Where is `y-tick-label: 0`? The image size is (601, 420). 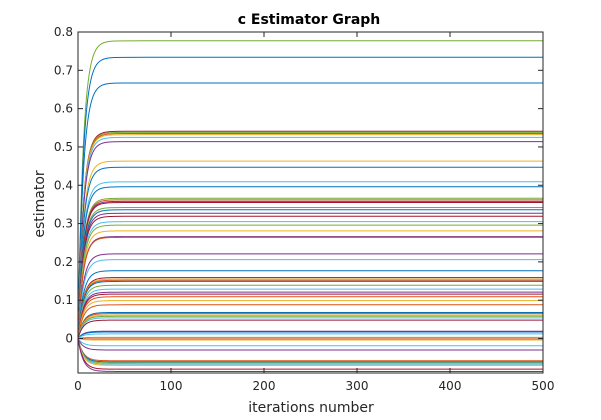
y-tick-label: 0 is located at coordinates (69, 339).